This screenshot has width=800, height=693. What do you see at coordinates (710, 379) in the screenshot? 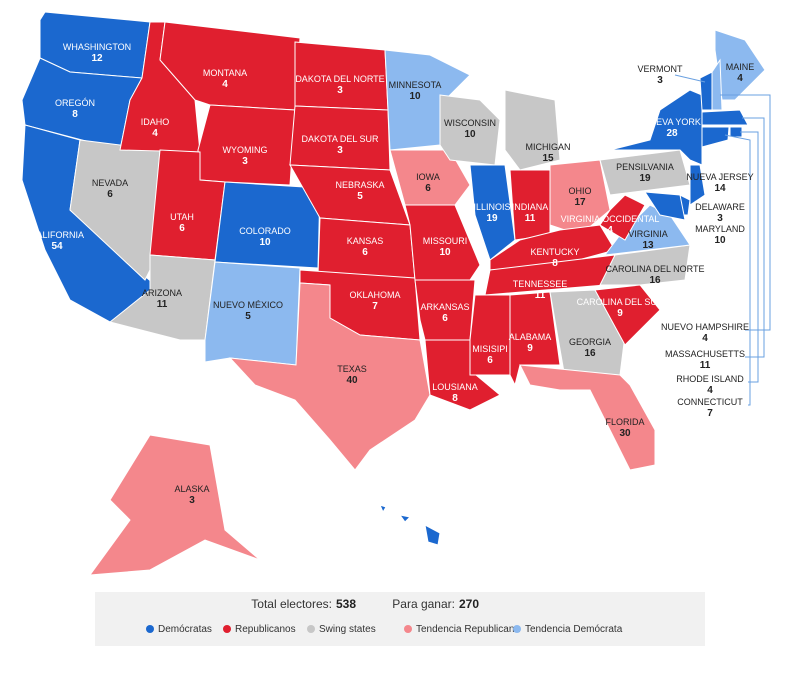
I see `state-name: RHODE ISLAND` at bounding box center [710, 379].